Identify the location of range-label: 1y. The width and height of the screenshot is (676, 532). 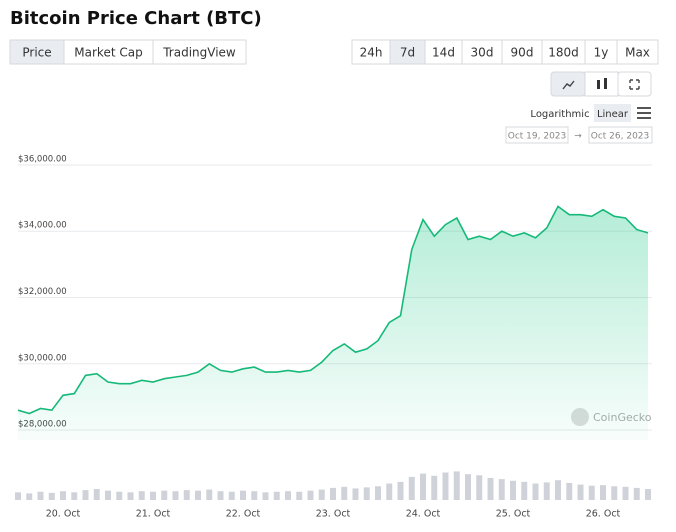
(601, 53).